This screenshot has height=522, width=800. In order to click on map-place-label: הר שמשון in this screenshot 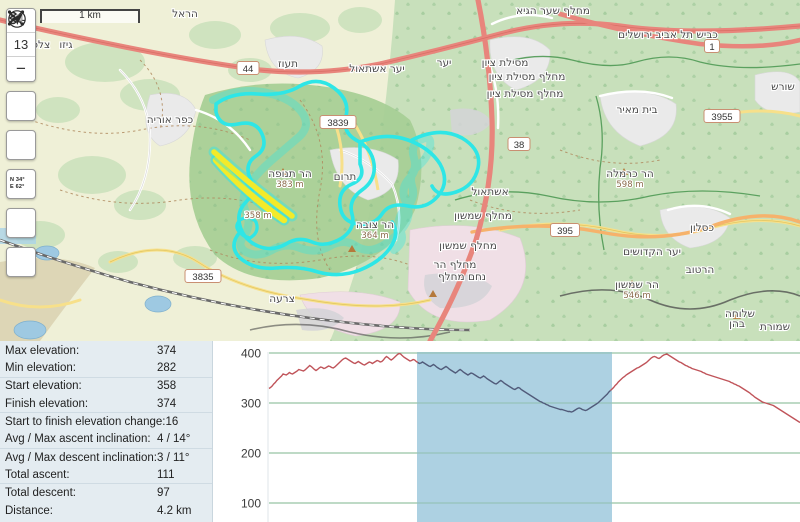, I will do `click(637, 285)`.